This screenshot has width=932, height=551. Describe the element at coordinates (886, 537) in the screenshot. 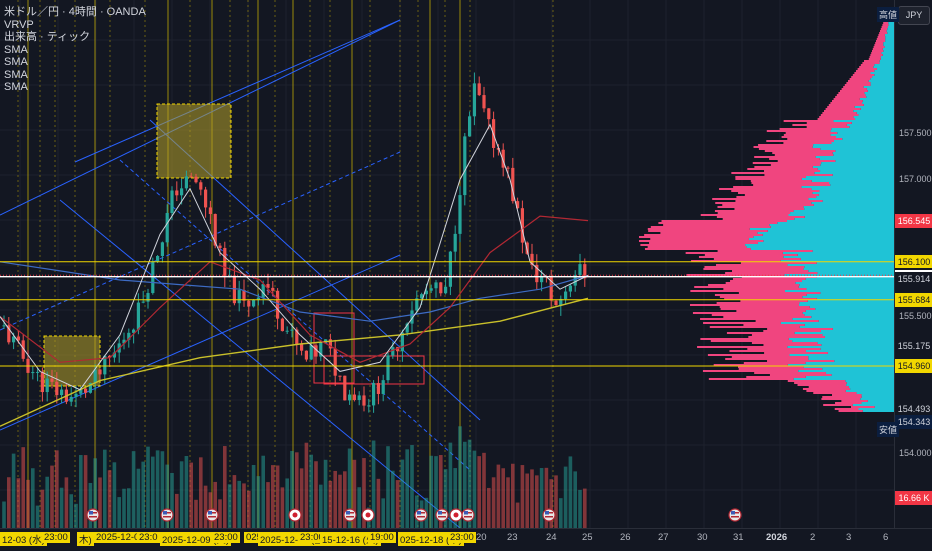

I see `time-label: 6` at that location.